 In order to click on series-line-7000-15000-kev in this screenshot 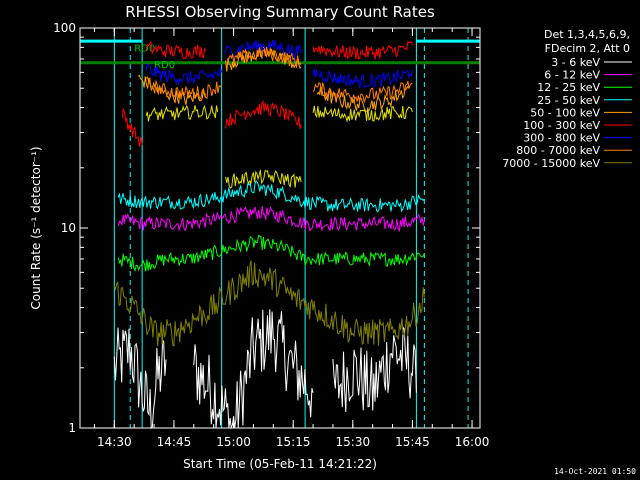, I will do `click(269, 303)`.